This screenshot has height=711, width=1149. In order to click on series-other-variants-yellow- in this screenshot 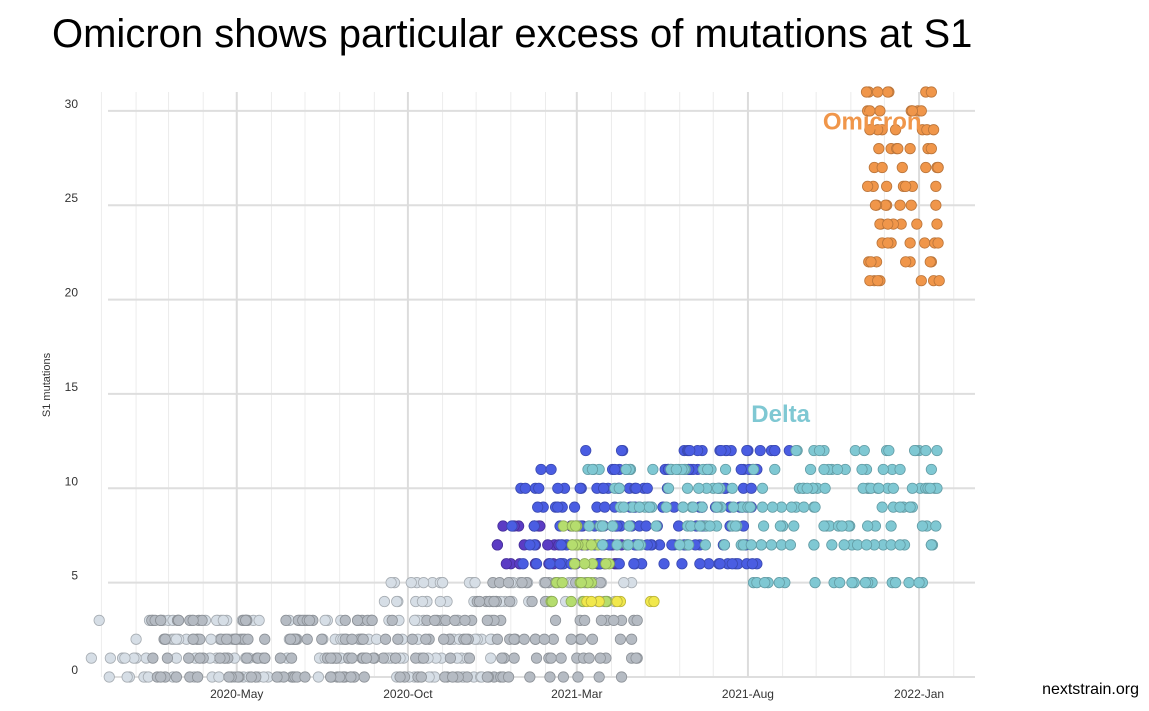, I will do `click(620, 601)`.